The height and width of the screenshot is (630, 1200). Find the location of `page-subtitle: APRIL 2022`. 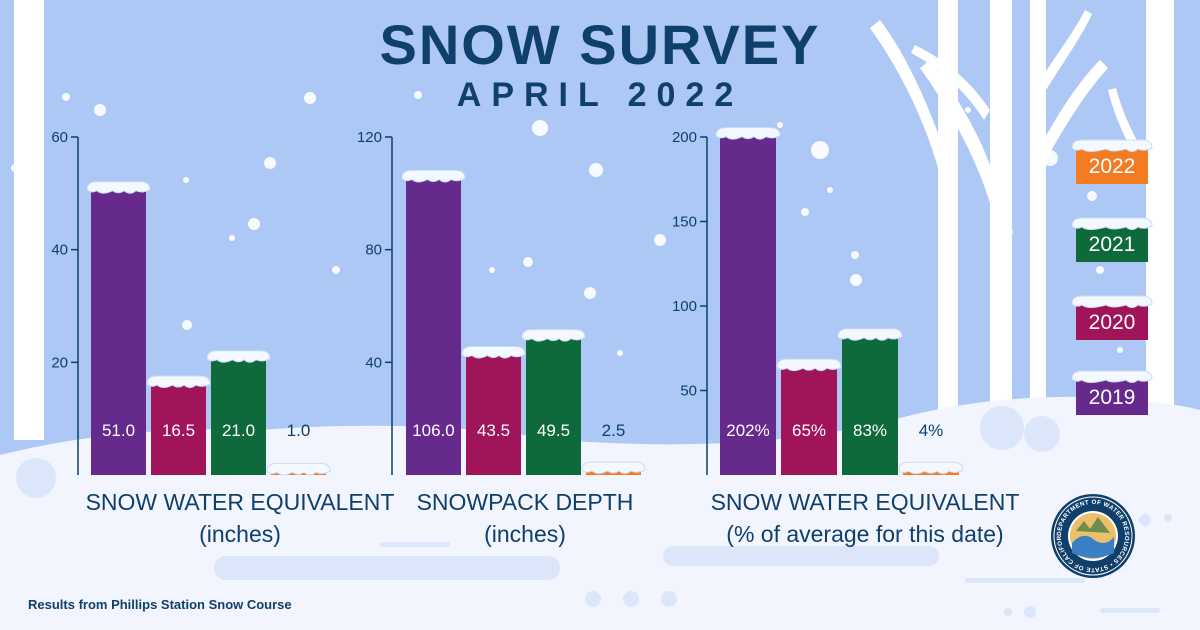

page-subtitle: APRIL 2022 is located at coordinates (600, 95).